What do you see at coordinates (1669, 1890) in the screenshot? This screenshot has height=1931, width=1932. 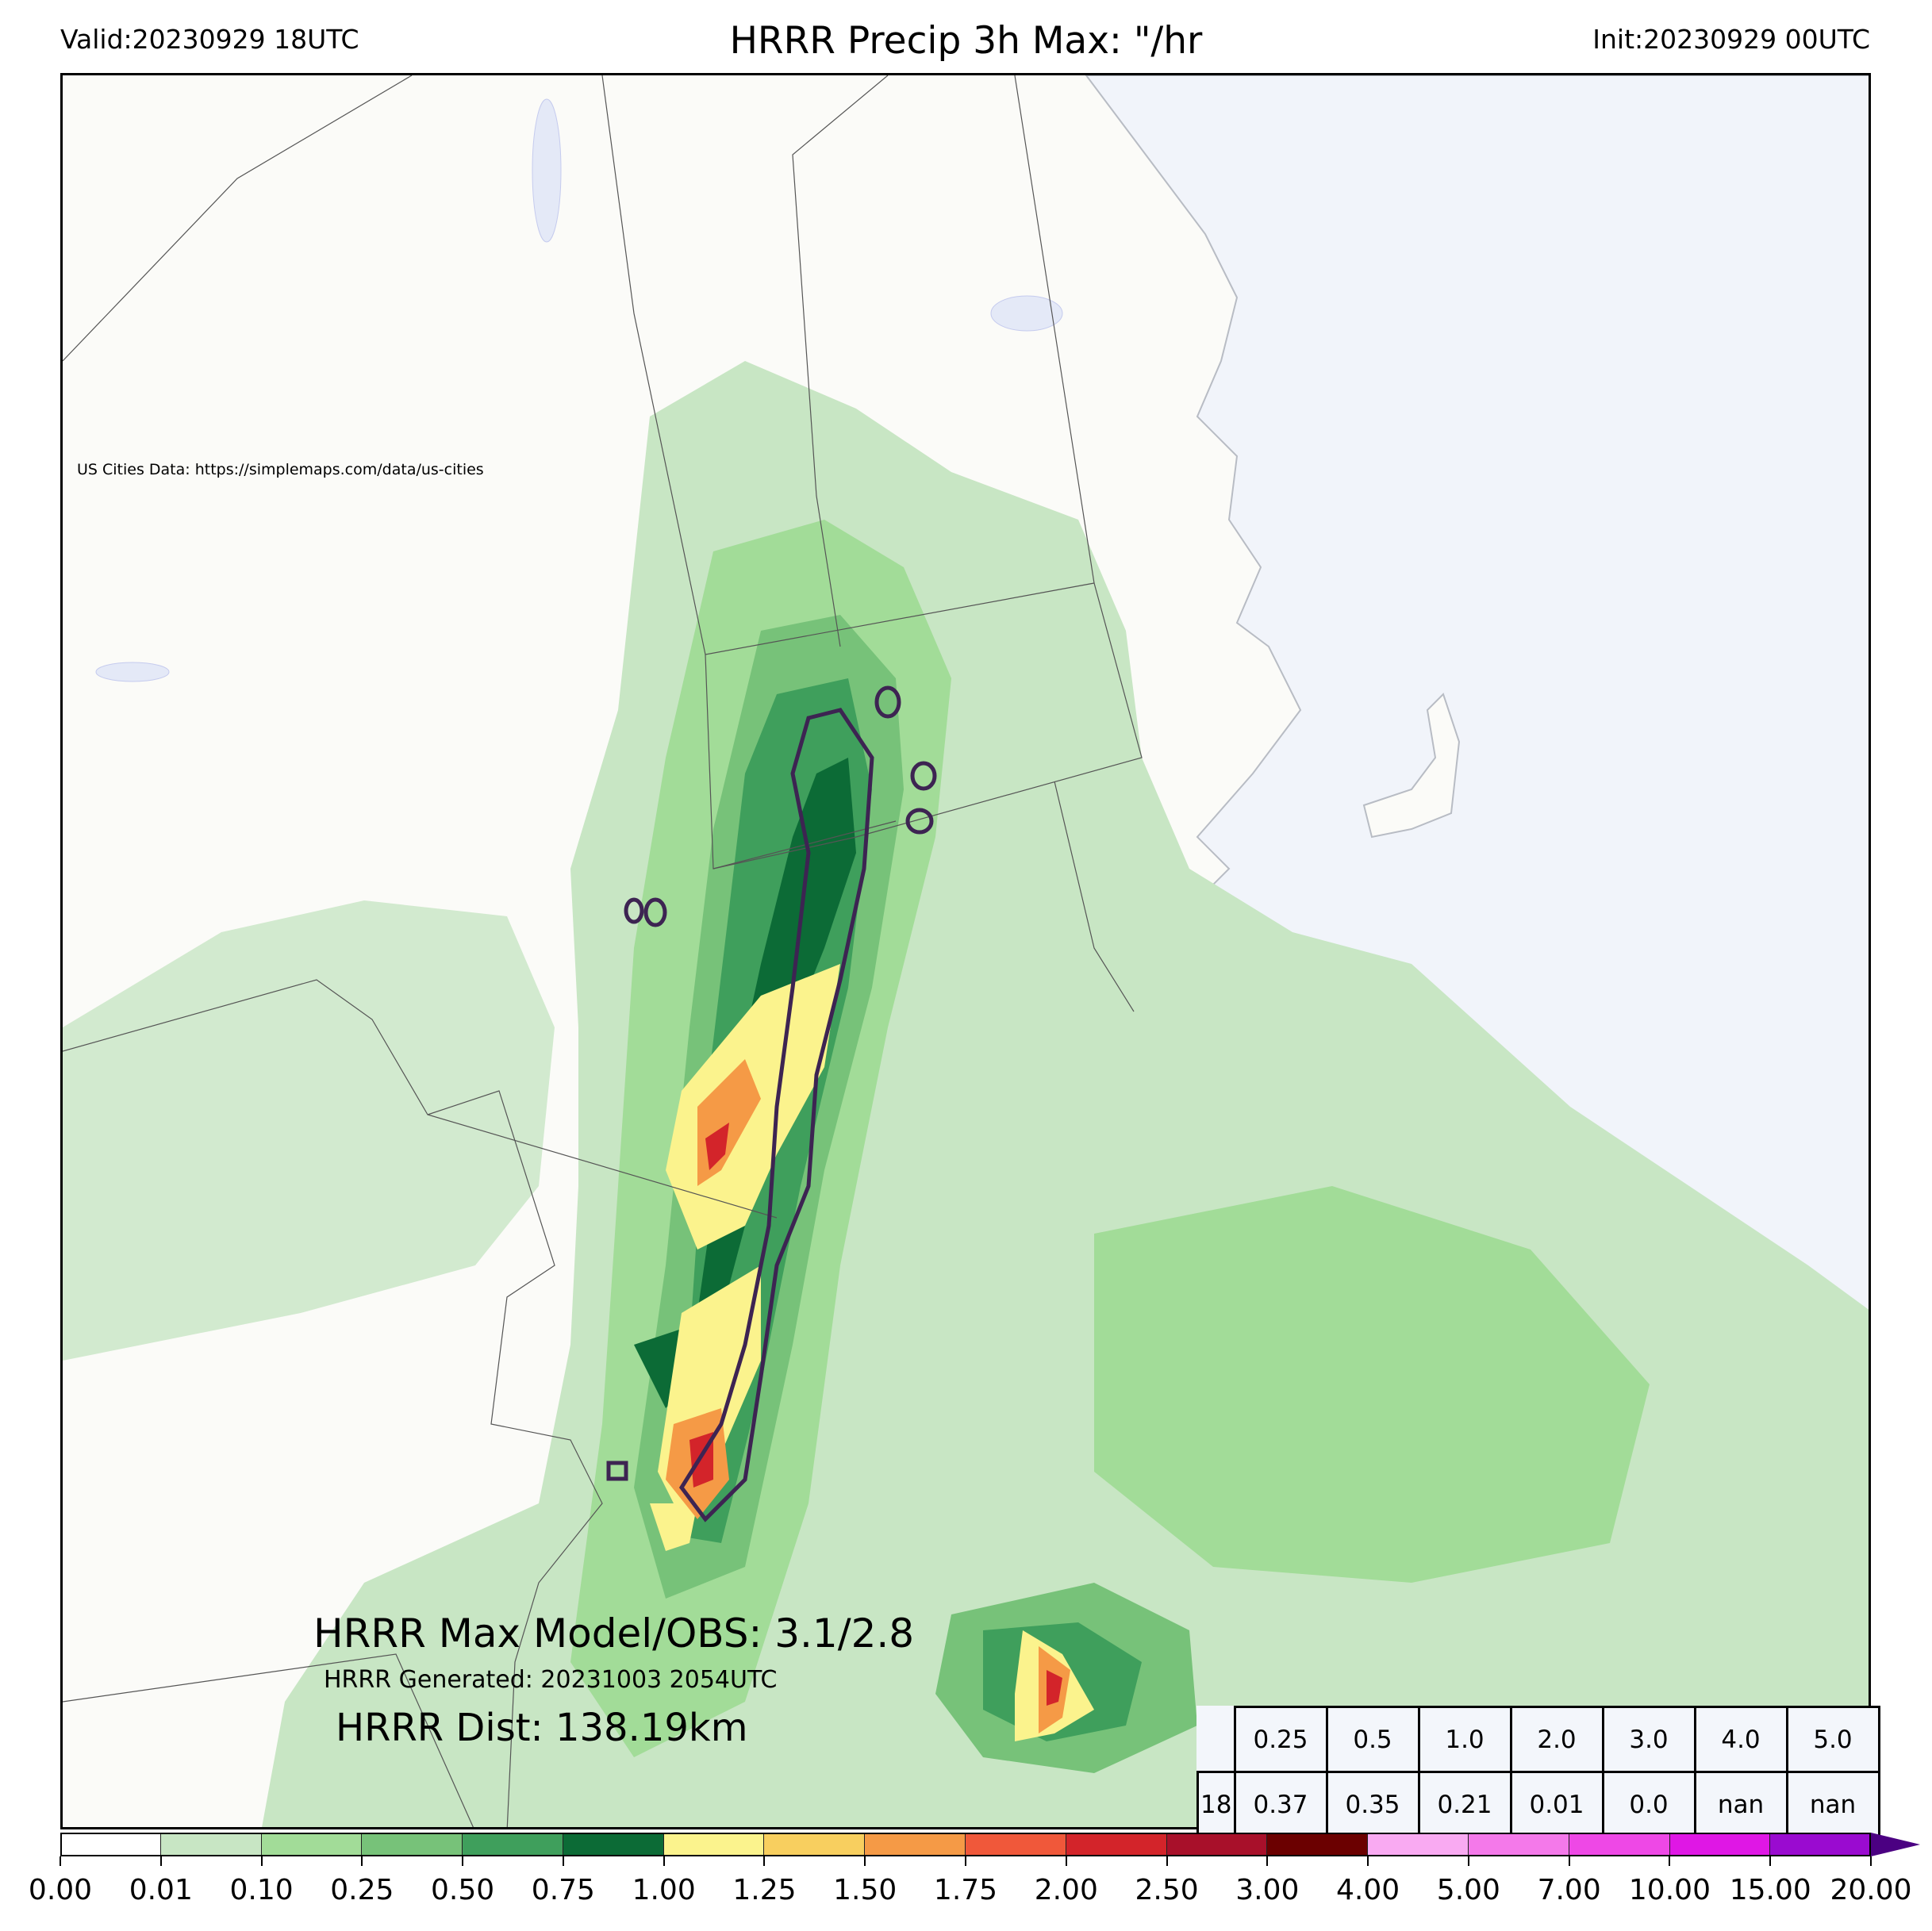 I see `colorbar-tick-label: 10.00` at bounding box center [1669, 1890].